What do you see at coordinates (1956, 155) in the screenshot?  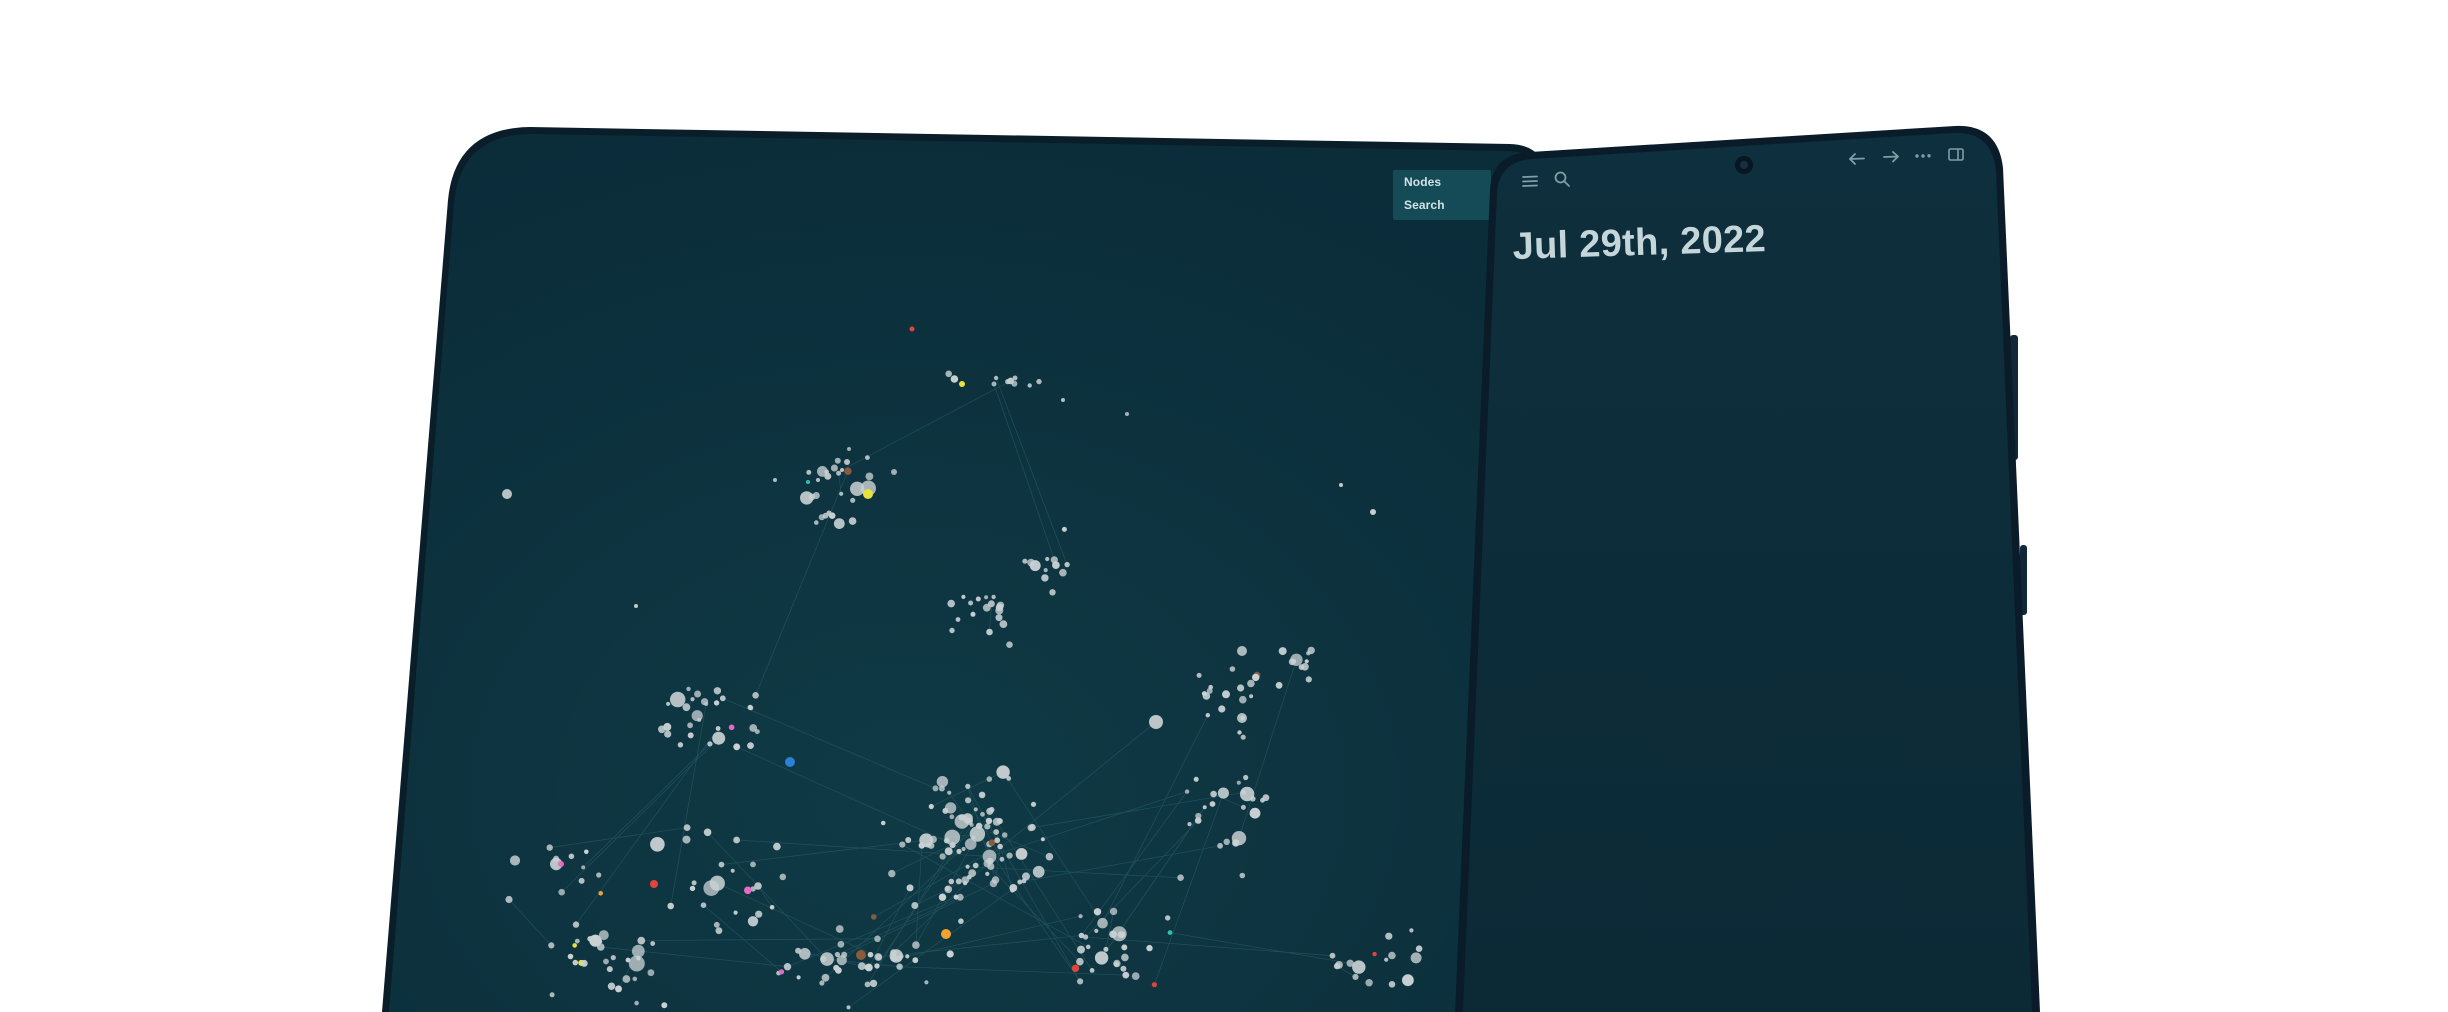 I see `sidebar-toggle-icon` at bounding box center [1956, 155].